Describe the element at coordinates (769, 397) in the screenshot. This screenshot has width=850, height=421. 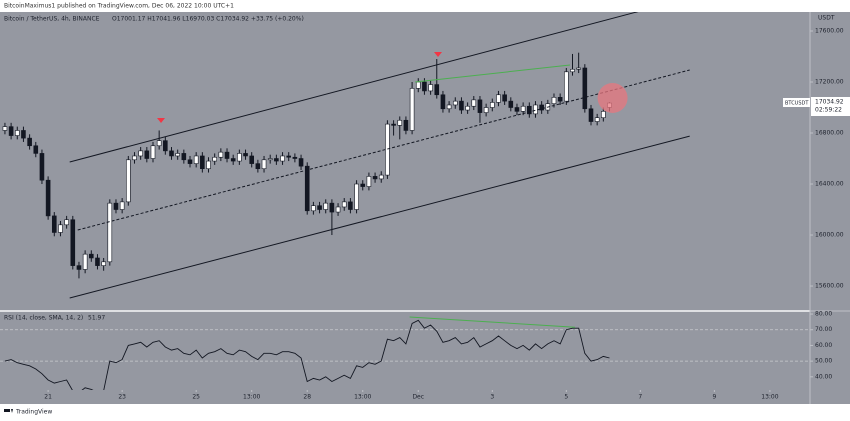
I see `x-tick-label: 13:00` at that location.